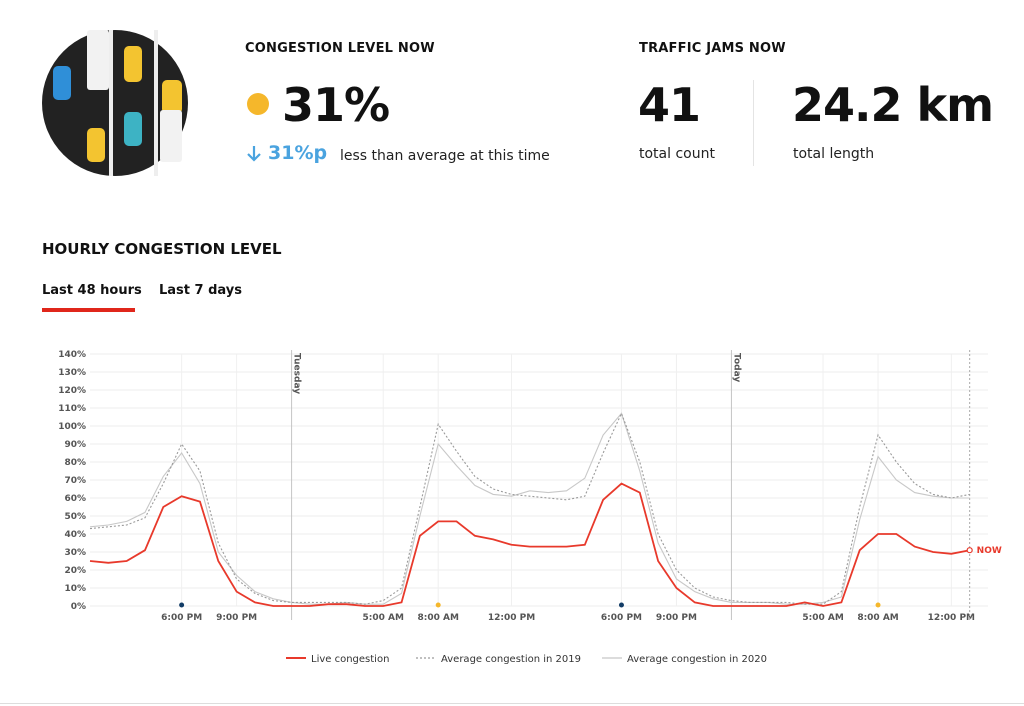 This screenshot has width=1024, height=706. What do you see at coordinates (72, 355) in the screenshot?
I see `y-tick-label: 140%` at bounding box center [72, 355].